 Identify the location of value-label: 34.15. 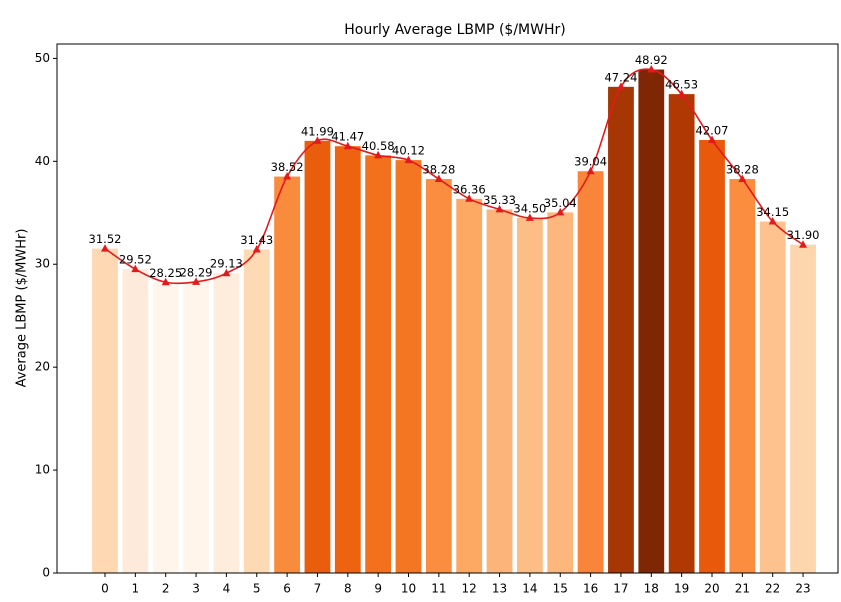
(772, 212).